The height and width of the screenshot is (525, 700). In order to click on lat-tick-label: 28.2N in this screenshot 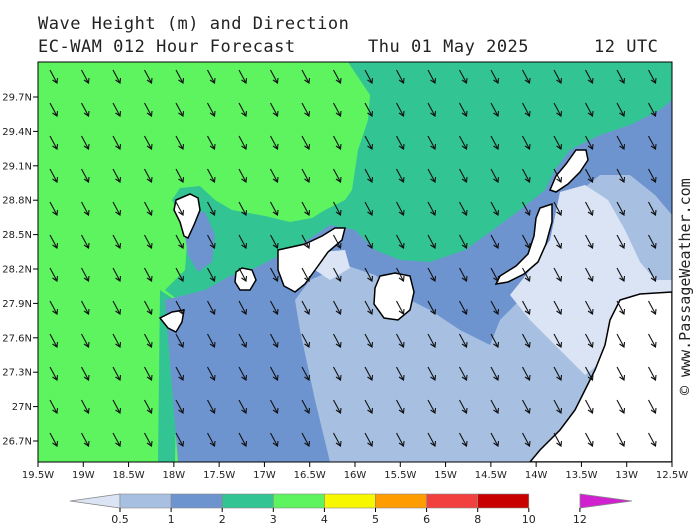, I will do `click(17, 270)`.